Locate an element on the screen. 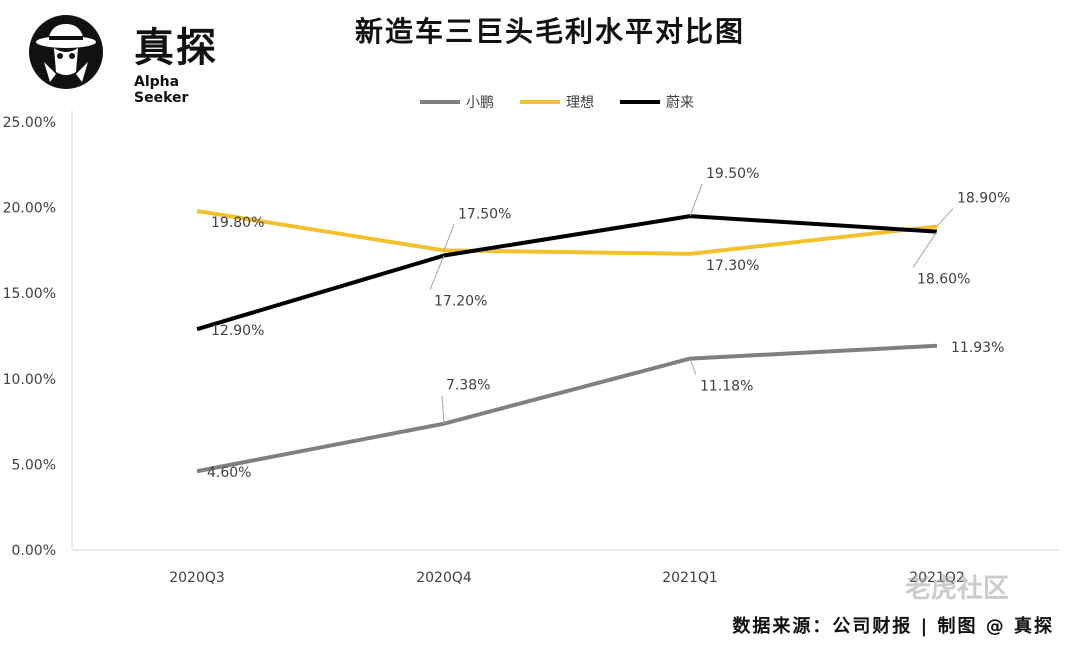 The width and height of the screenshot is (1080, 648). data-label: 12.90% is located at coordinates (237, 331).